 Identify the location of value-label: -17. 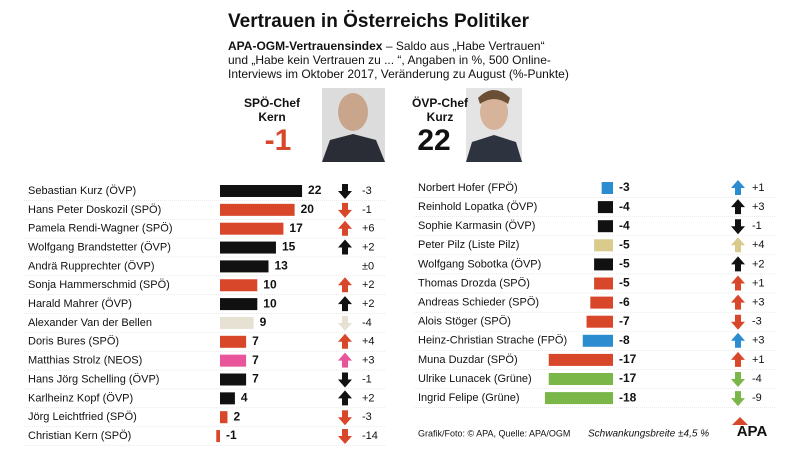
(628, 378).